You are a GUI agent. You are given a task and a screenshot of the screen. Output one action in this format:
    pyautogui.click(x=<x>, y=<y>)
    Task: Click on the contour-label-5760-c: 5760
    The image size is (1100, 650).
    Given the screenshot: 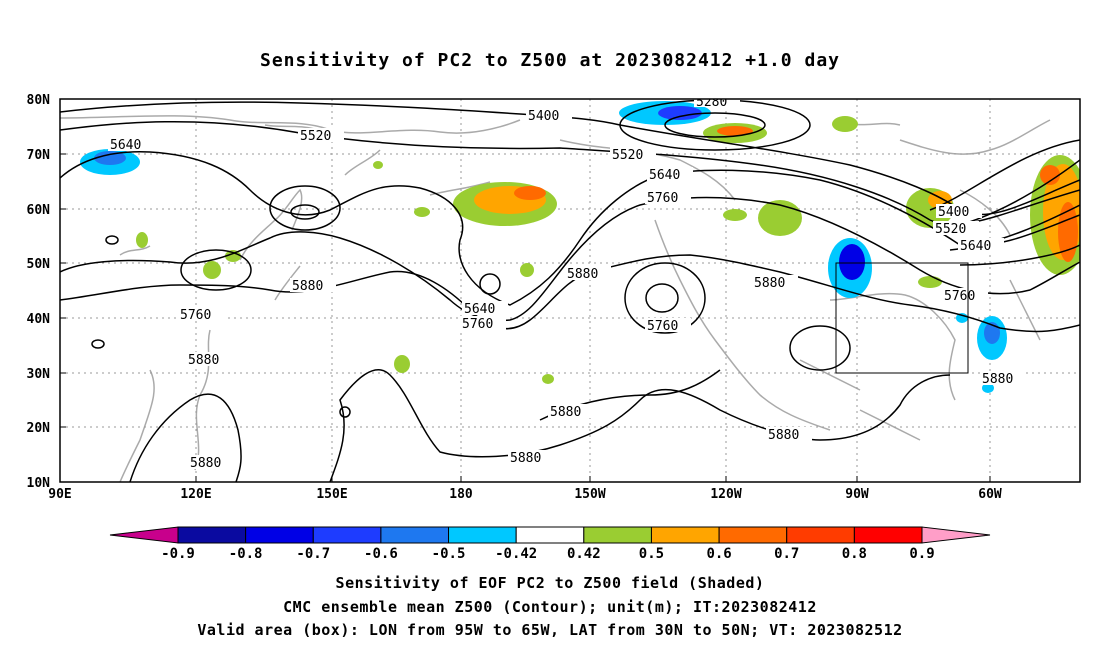 What is the action you would take?
    pyautogui.click(x=662, y=198)
    